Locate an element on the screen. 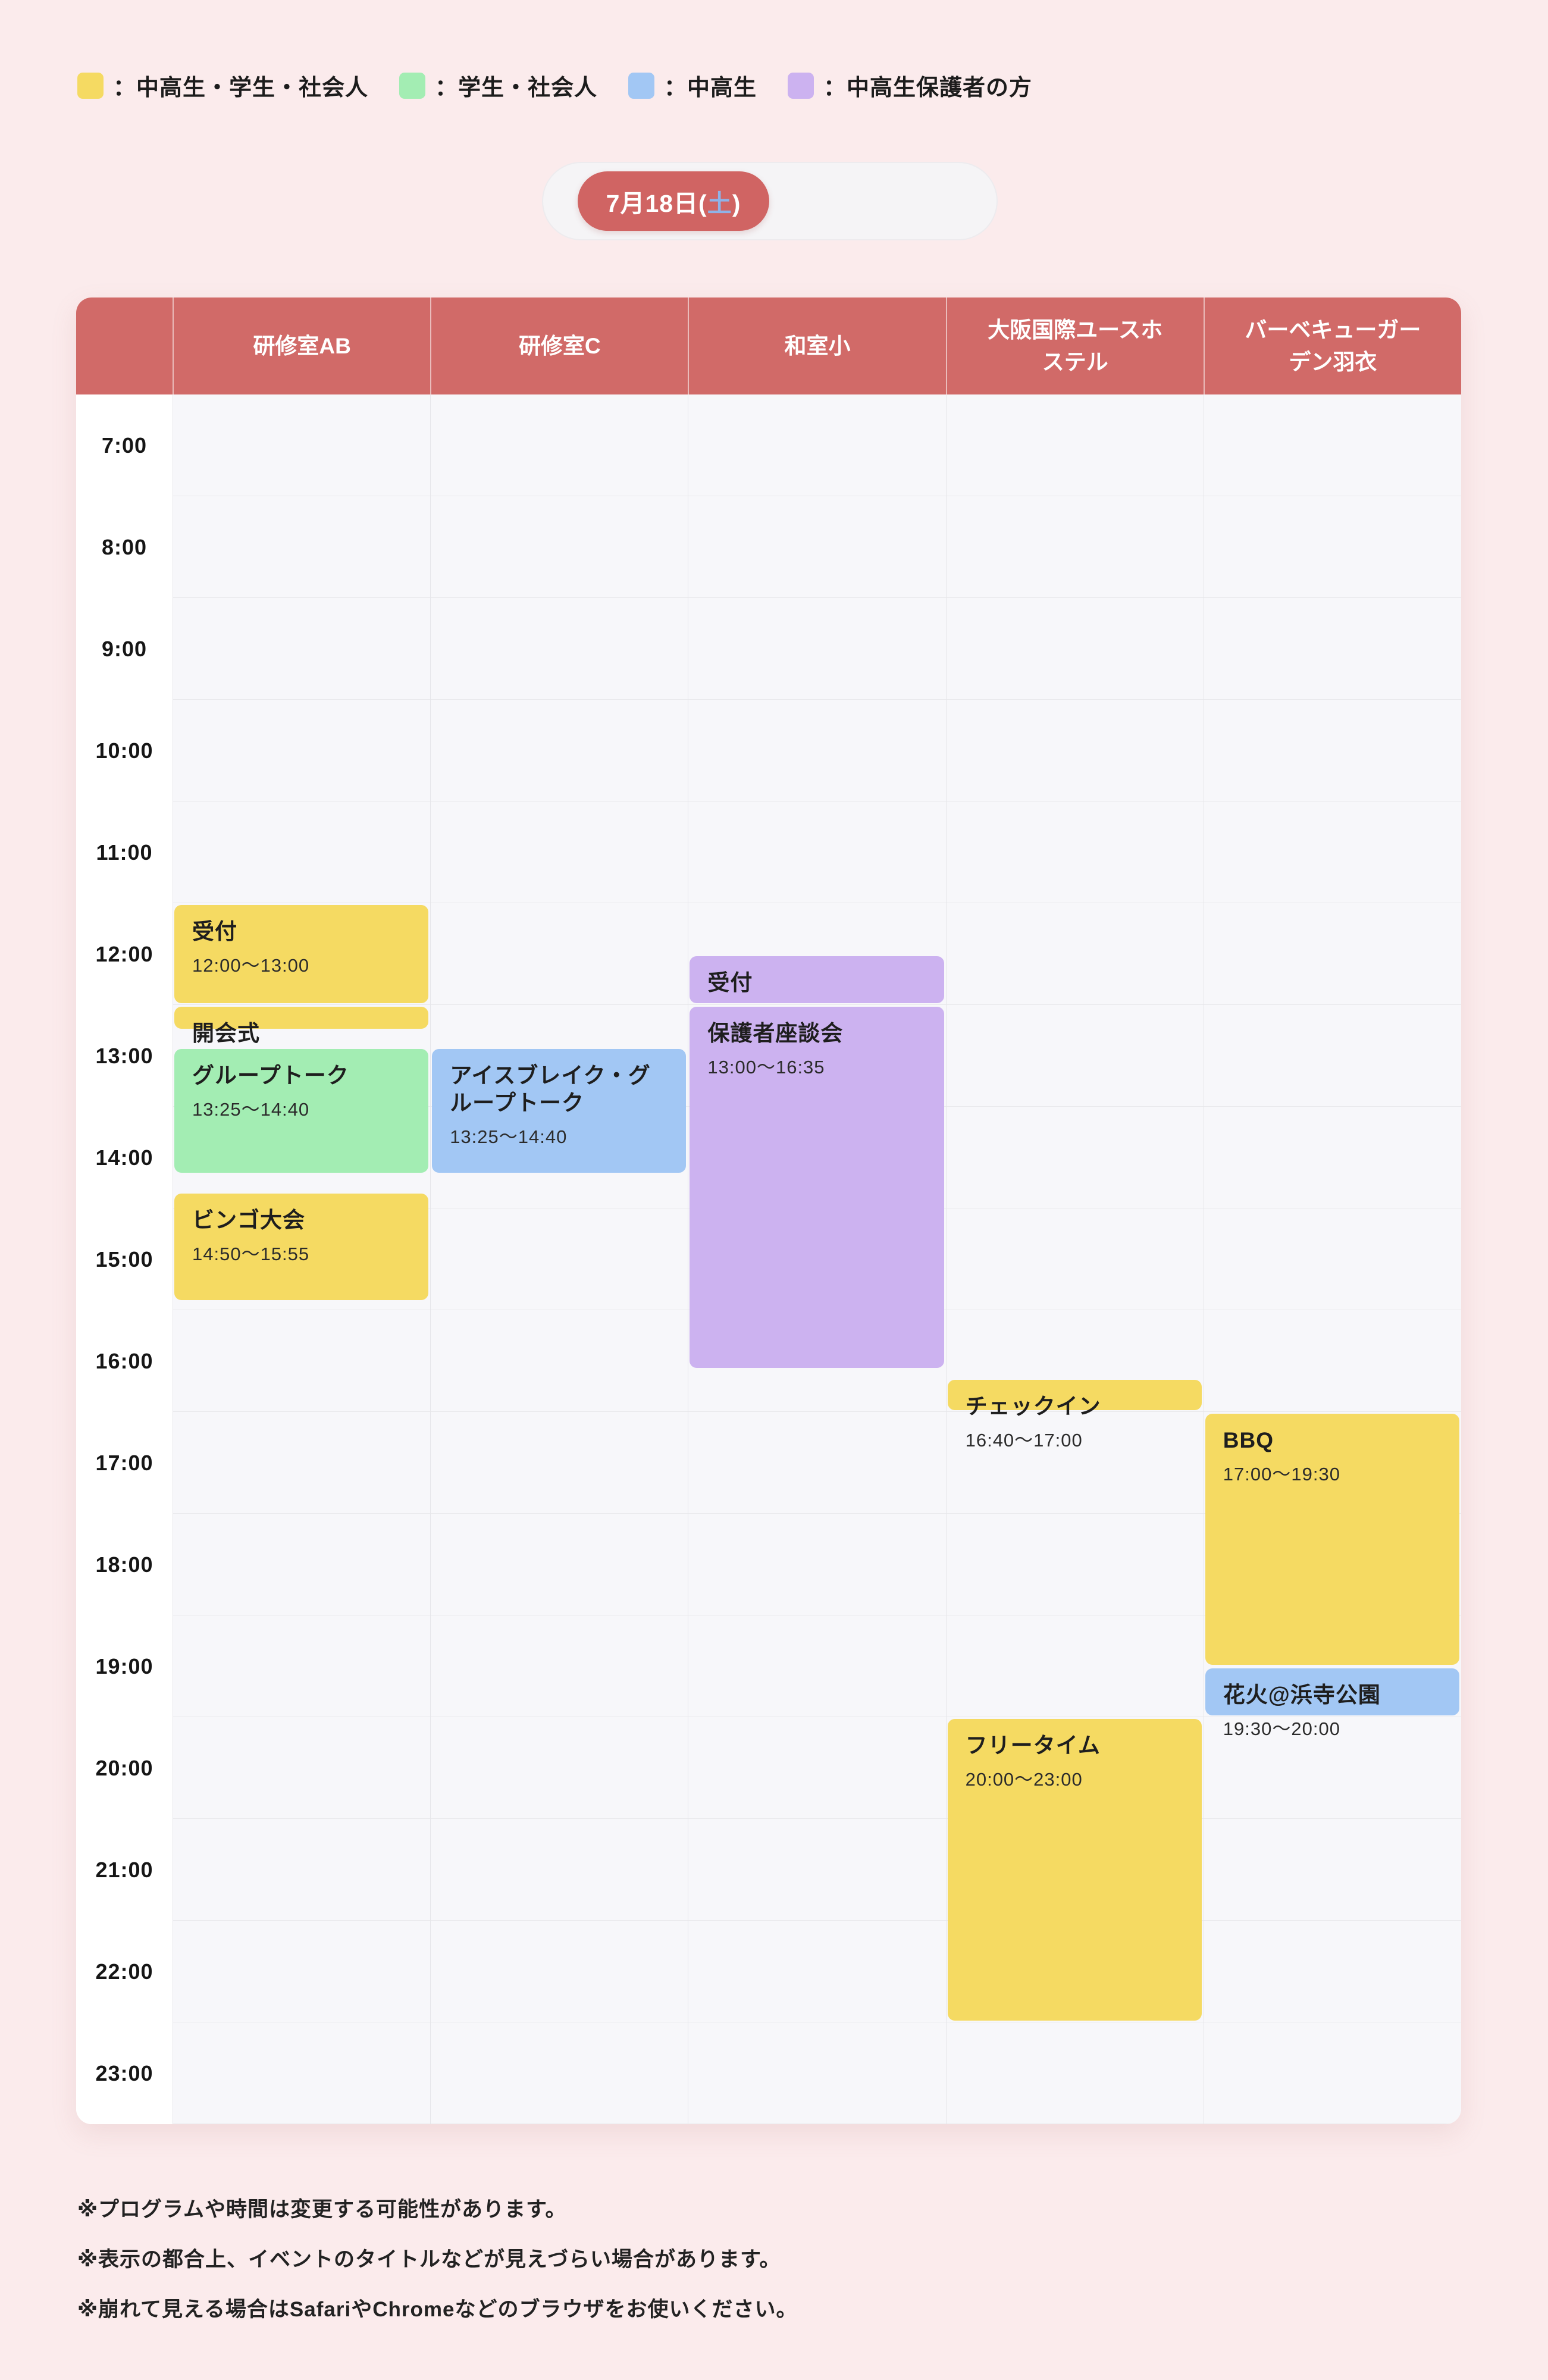 The width and height of the screenshot is (1548, 2380). event-block: 花火@浜寺公園 19:30〜20:00 is located at coordinates (1332, 1703).